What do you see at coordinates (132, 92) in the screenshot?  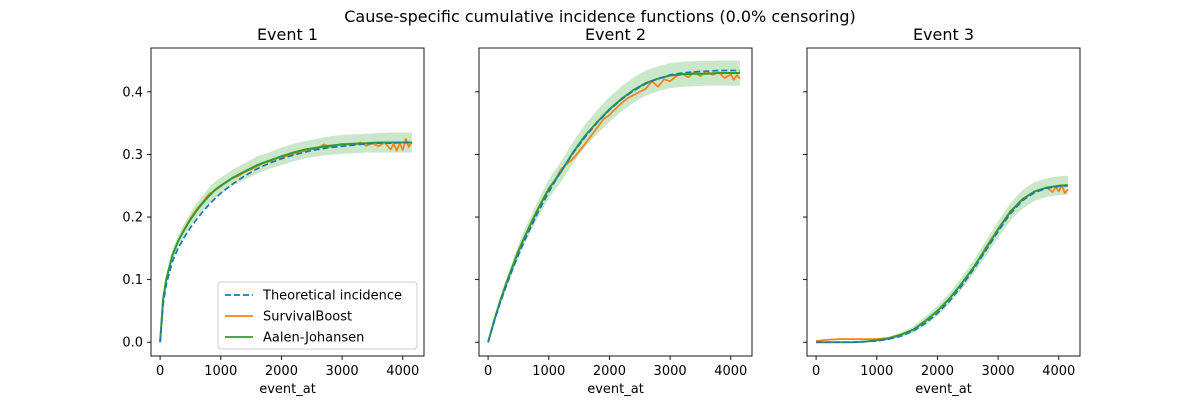 I see `y-tick-label: 0.4` at bounding box center [132, 92].